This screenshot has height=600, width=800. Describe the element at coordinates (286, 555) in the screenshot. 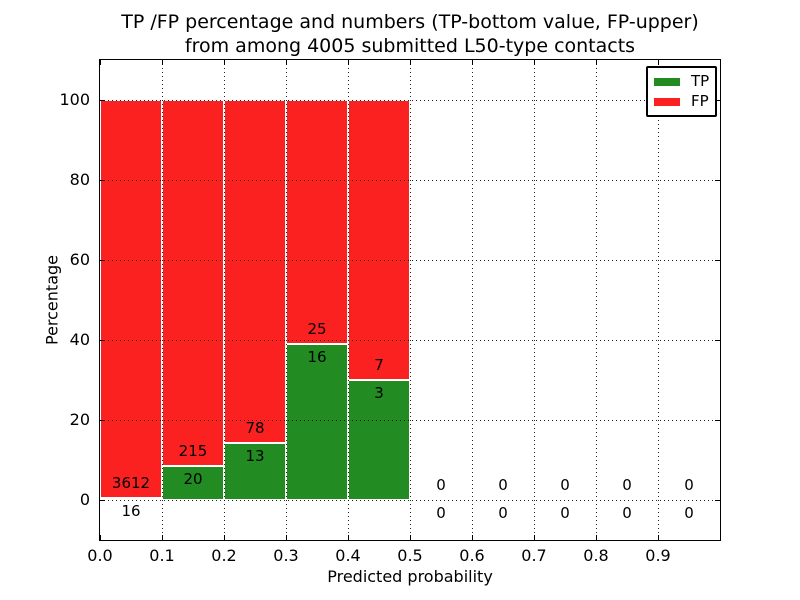

I see `x-tick-label: 0.3` at that location.